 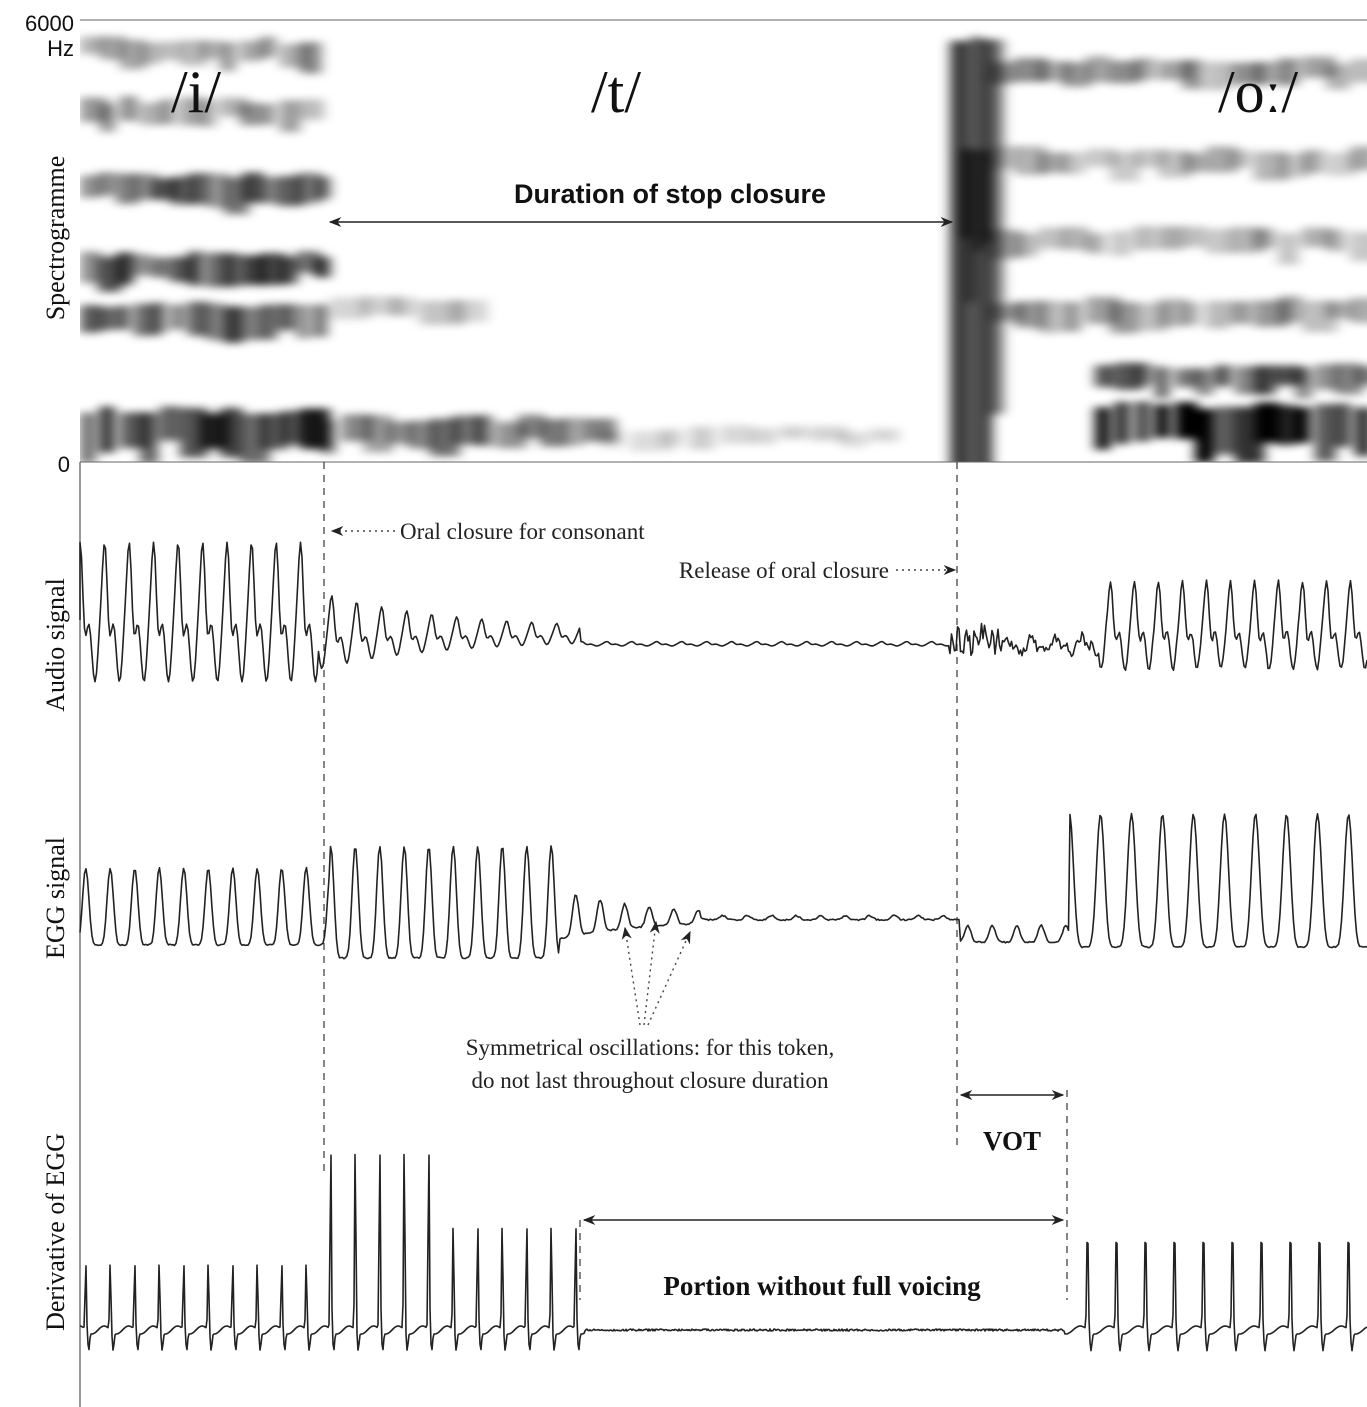 What do you see at coordinates (723, 1252) in the screenshot?
I see `degg-waveform` at bounding box center [723, 1252].